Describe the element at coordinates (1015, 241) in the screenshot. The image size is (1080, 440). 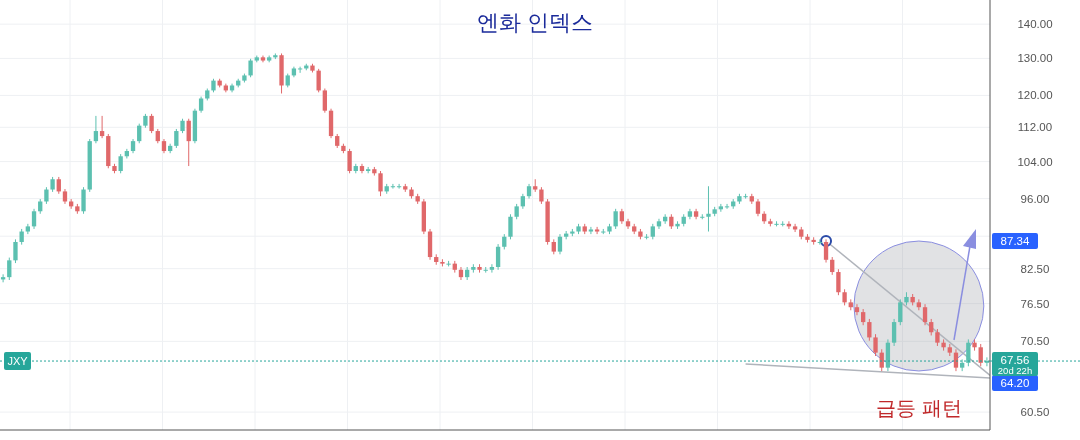
I see `text: 87.34` at that location.